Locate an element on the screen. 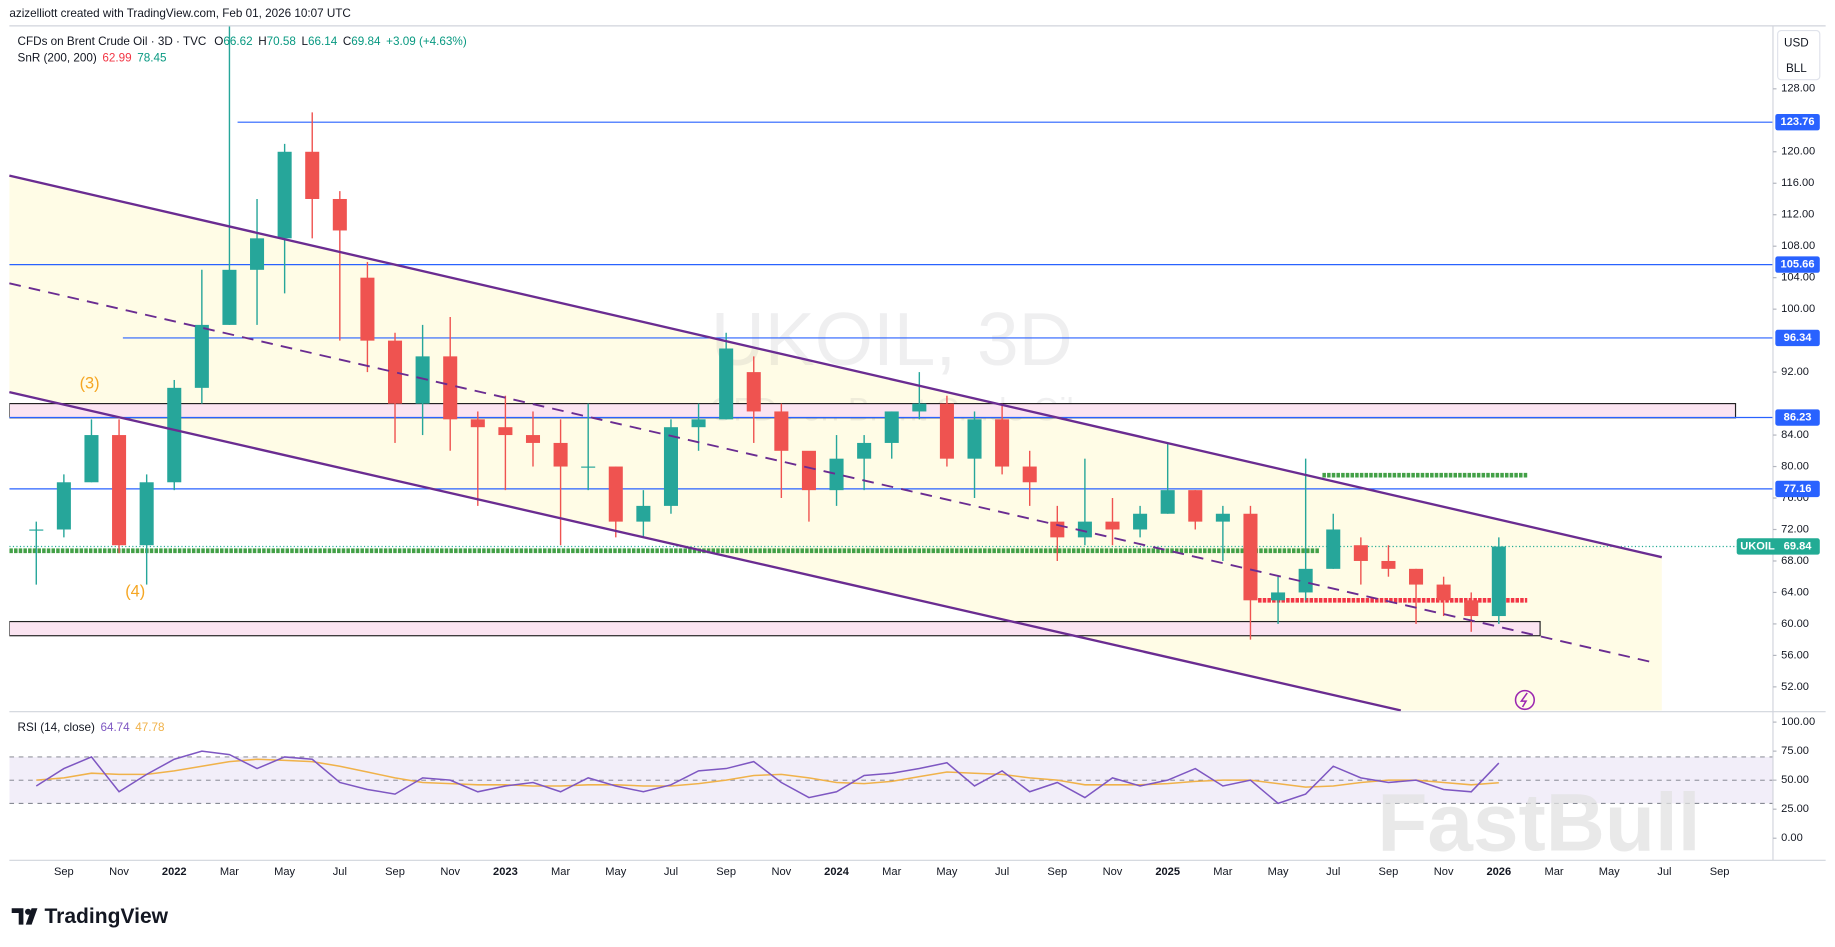 The height and width of the screenshot is (947, 1835). y-tick-label: 84.00 is located at coordinates (1795, 435).